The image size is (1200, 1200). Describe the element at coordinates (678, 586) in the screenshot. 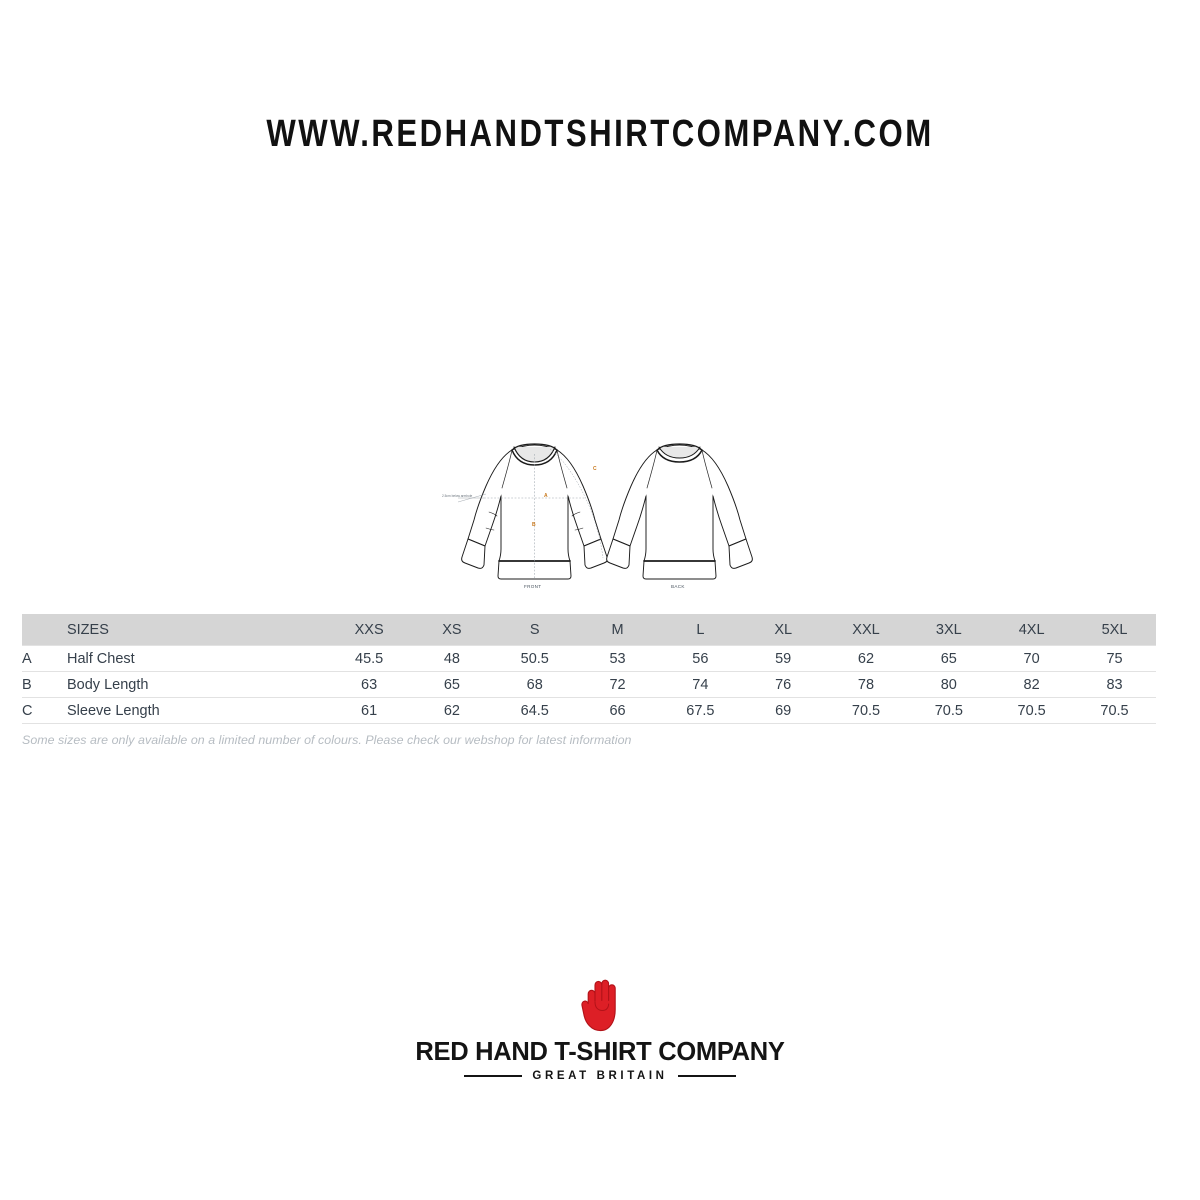

I see `back-view-label: BACK` at that location.